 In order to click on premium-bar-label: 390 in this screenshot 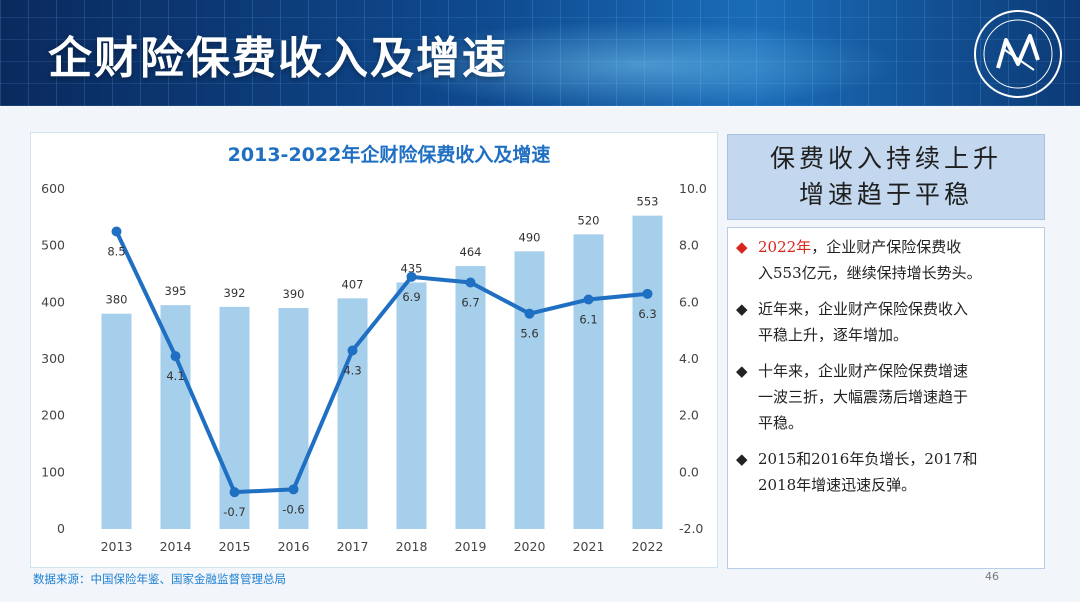, I will do `click(294, 294)`.